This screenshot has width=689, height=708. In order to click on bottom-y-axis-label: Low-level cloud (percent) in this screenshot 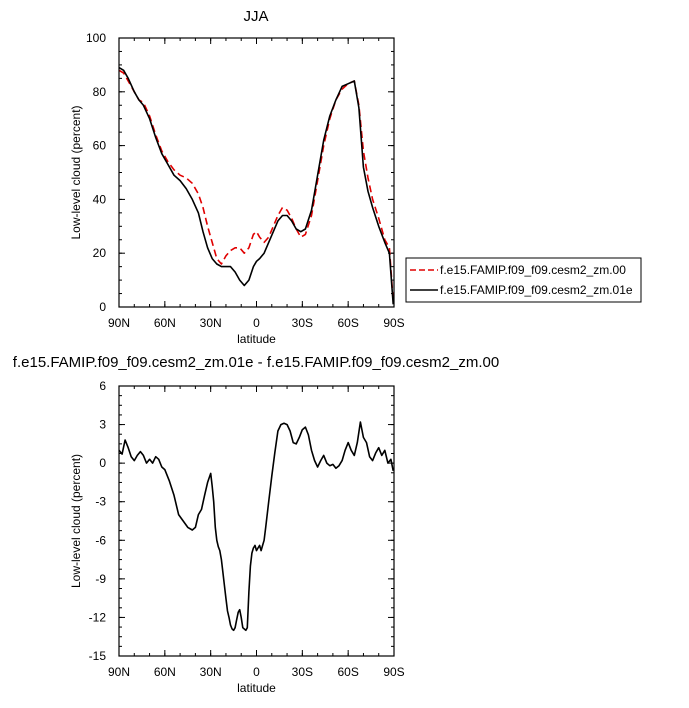, I will do `click(76, 521)`.